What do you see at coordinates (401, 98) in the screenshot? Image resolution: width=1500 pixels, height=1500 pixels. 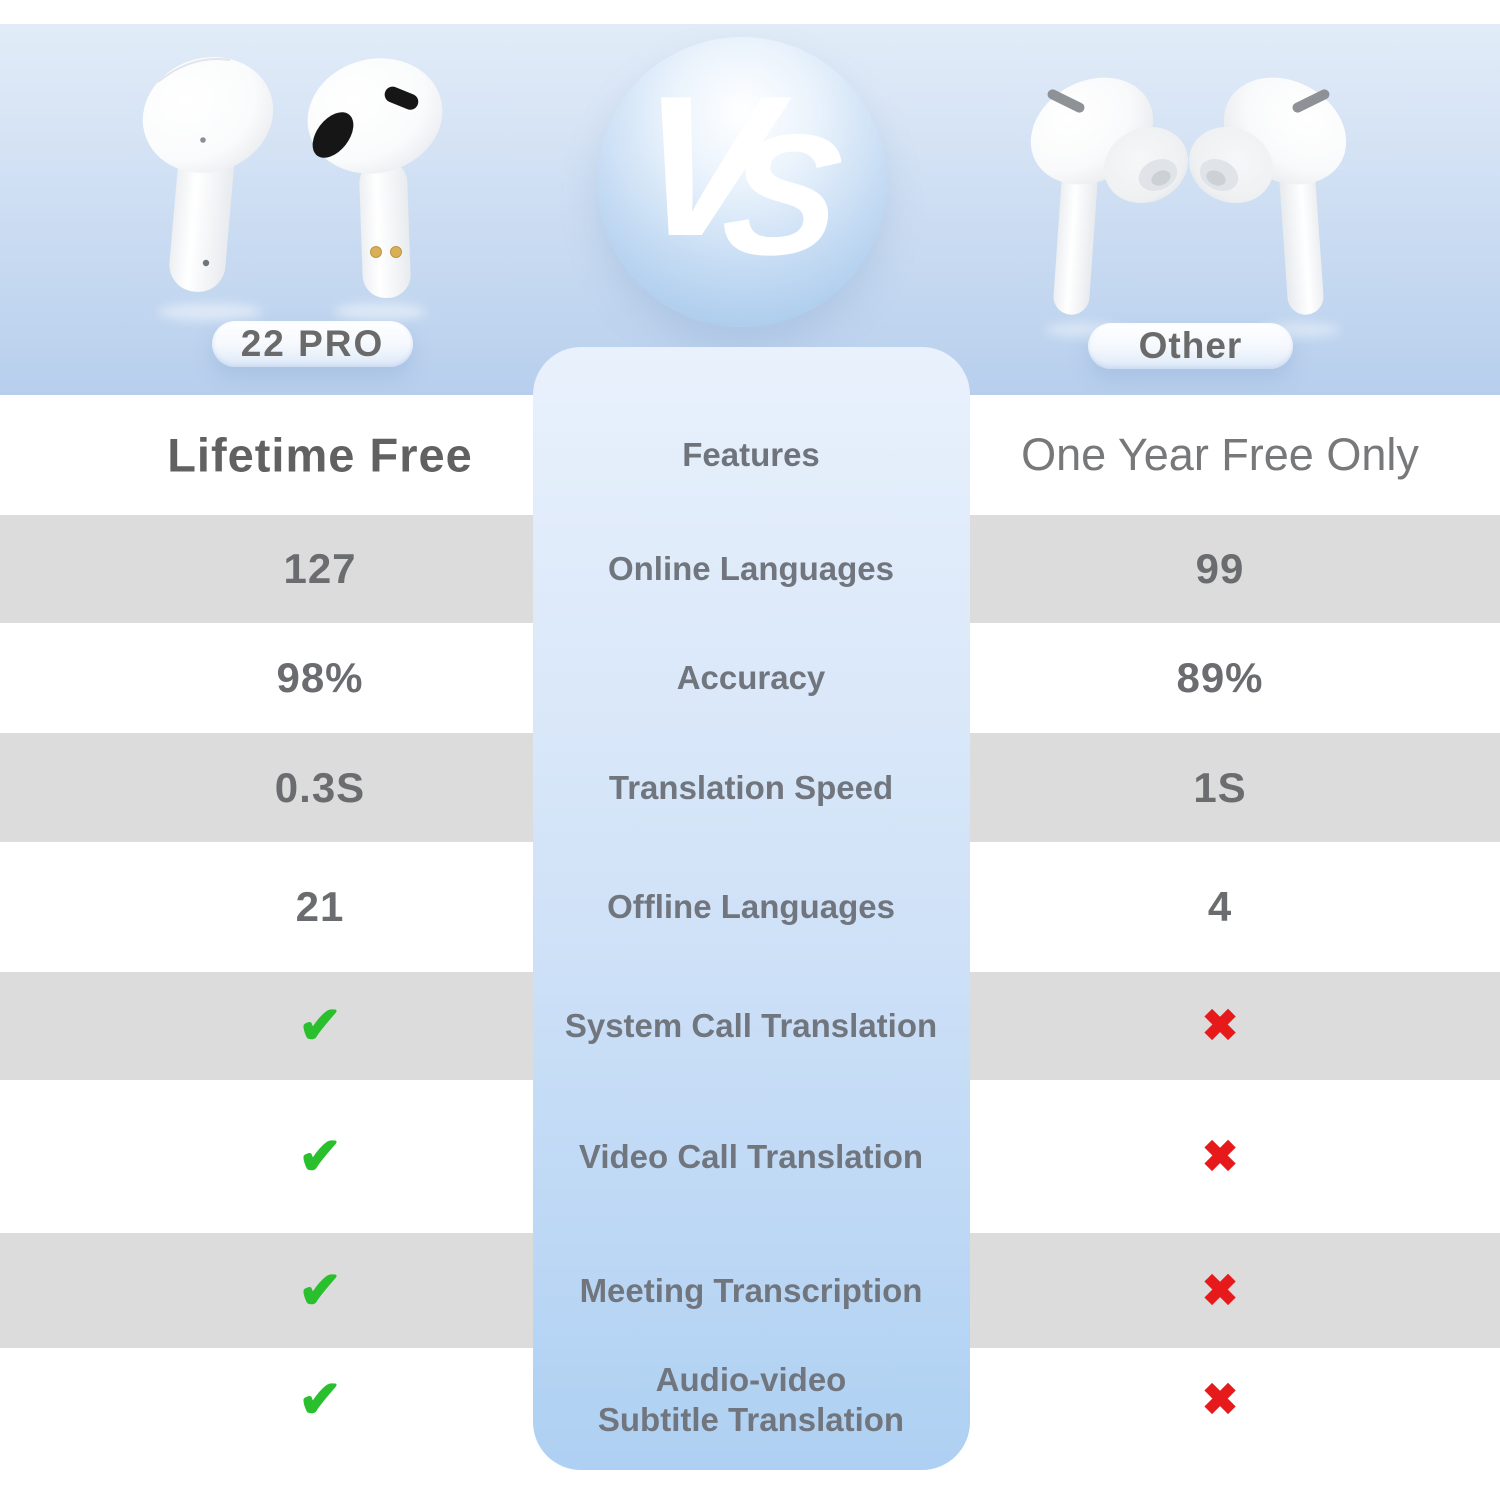 I see `speaker-vent` at bounding box center [401, 98].